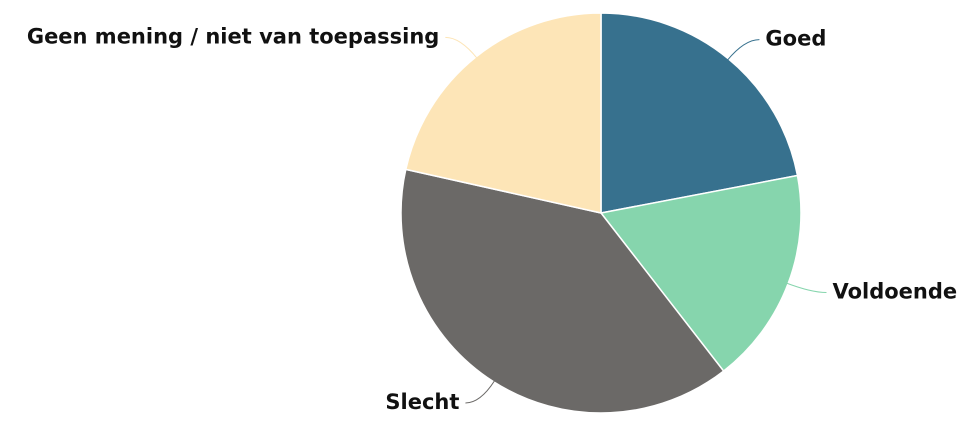 The width and height of the screenshot is (973, 435). Describe the element at coordinates (795, 39) in the screenshot. I see `slice-label: Goed` at that location.